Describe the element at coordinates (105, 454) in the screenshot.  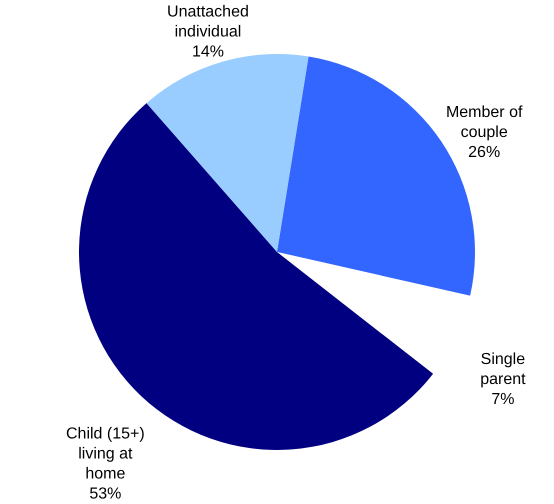
I see `slice-label: Child (15+) living at home` at that location.